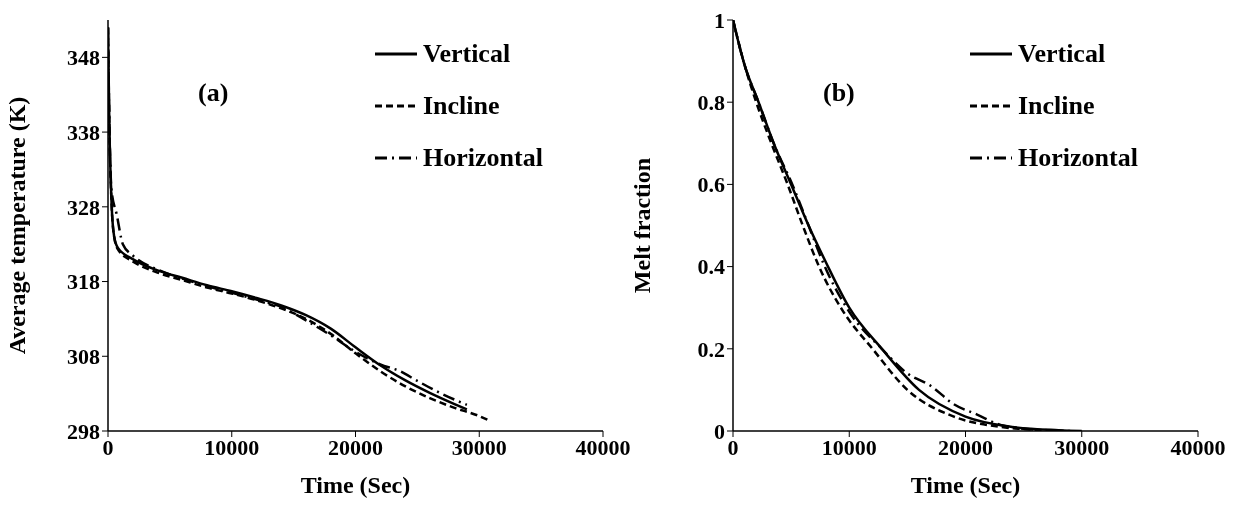  I want to click on y-axis-title: Average temperature (K), so click(16, 225).